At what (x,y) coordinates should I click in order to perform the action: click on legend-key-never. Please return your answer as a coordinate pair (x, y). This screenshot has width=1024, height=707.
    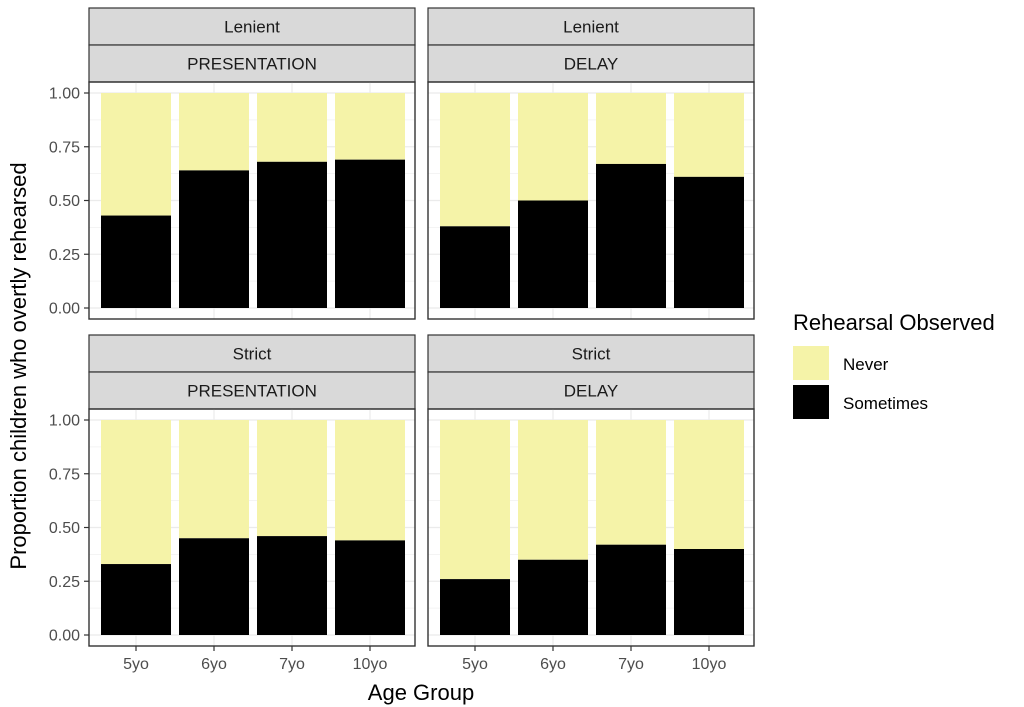
    Looking at the image, I should click on (811, 363).